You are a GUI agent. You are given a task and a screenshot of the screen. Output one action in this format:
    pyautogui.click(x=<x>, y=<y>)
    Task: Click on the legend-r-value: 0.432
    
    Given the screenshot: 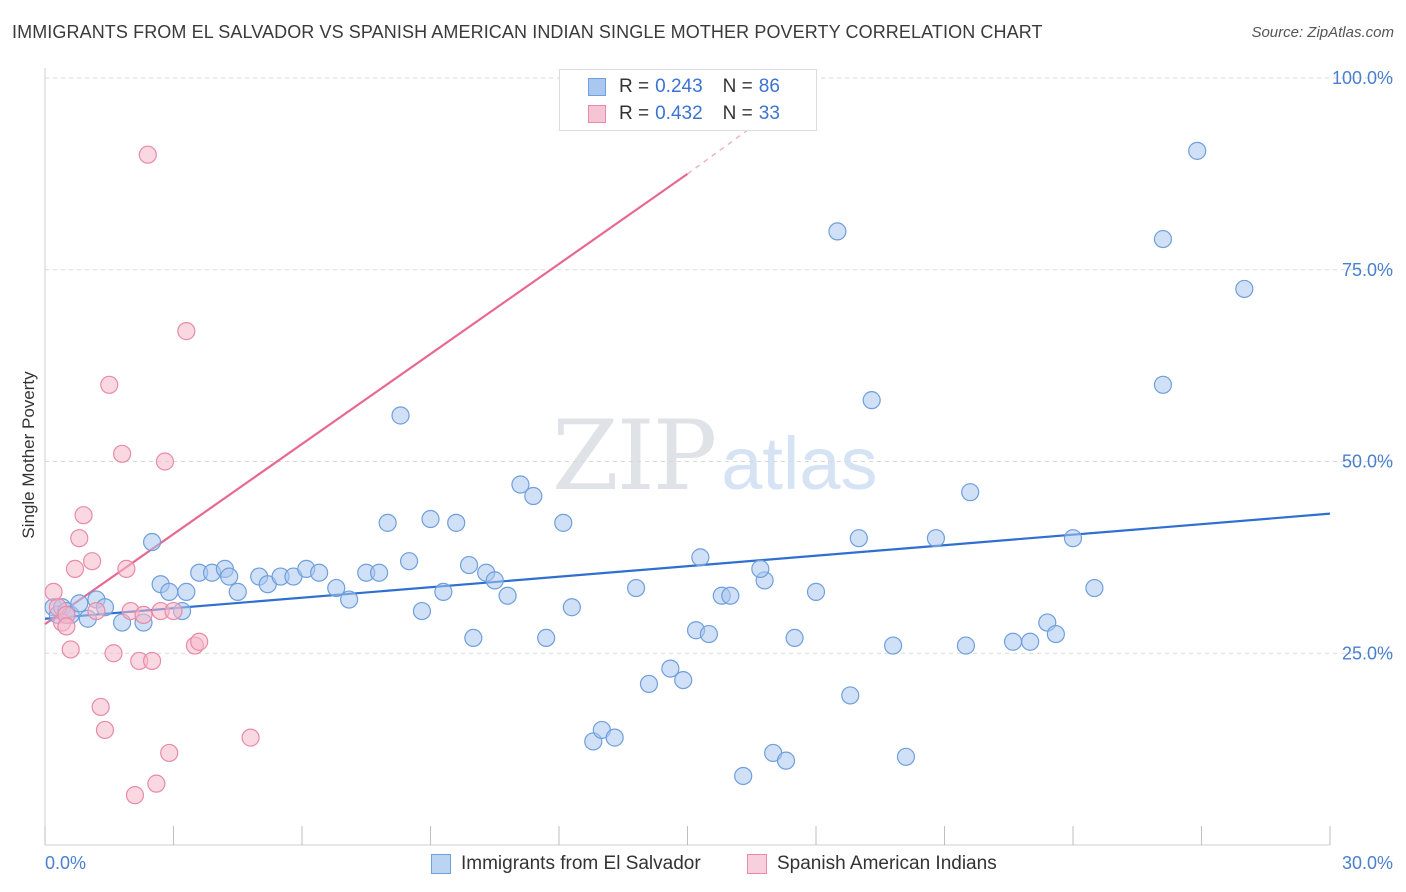 What is the action you would take?
    pyautogui.click(x=679, y=113)
    